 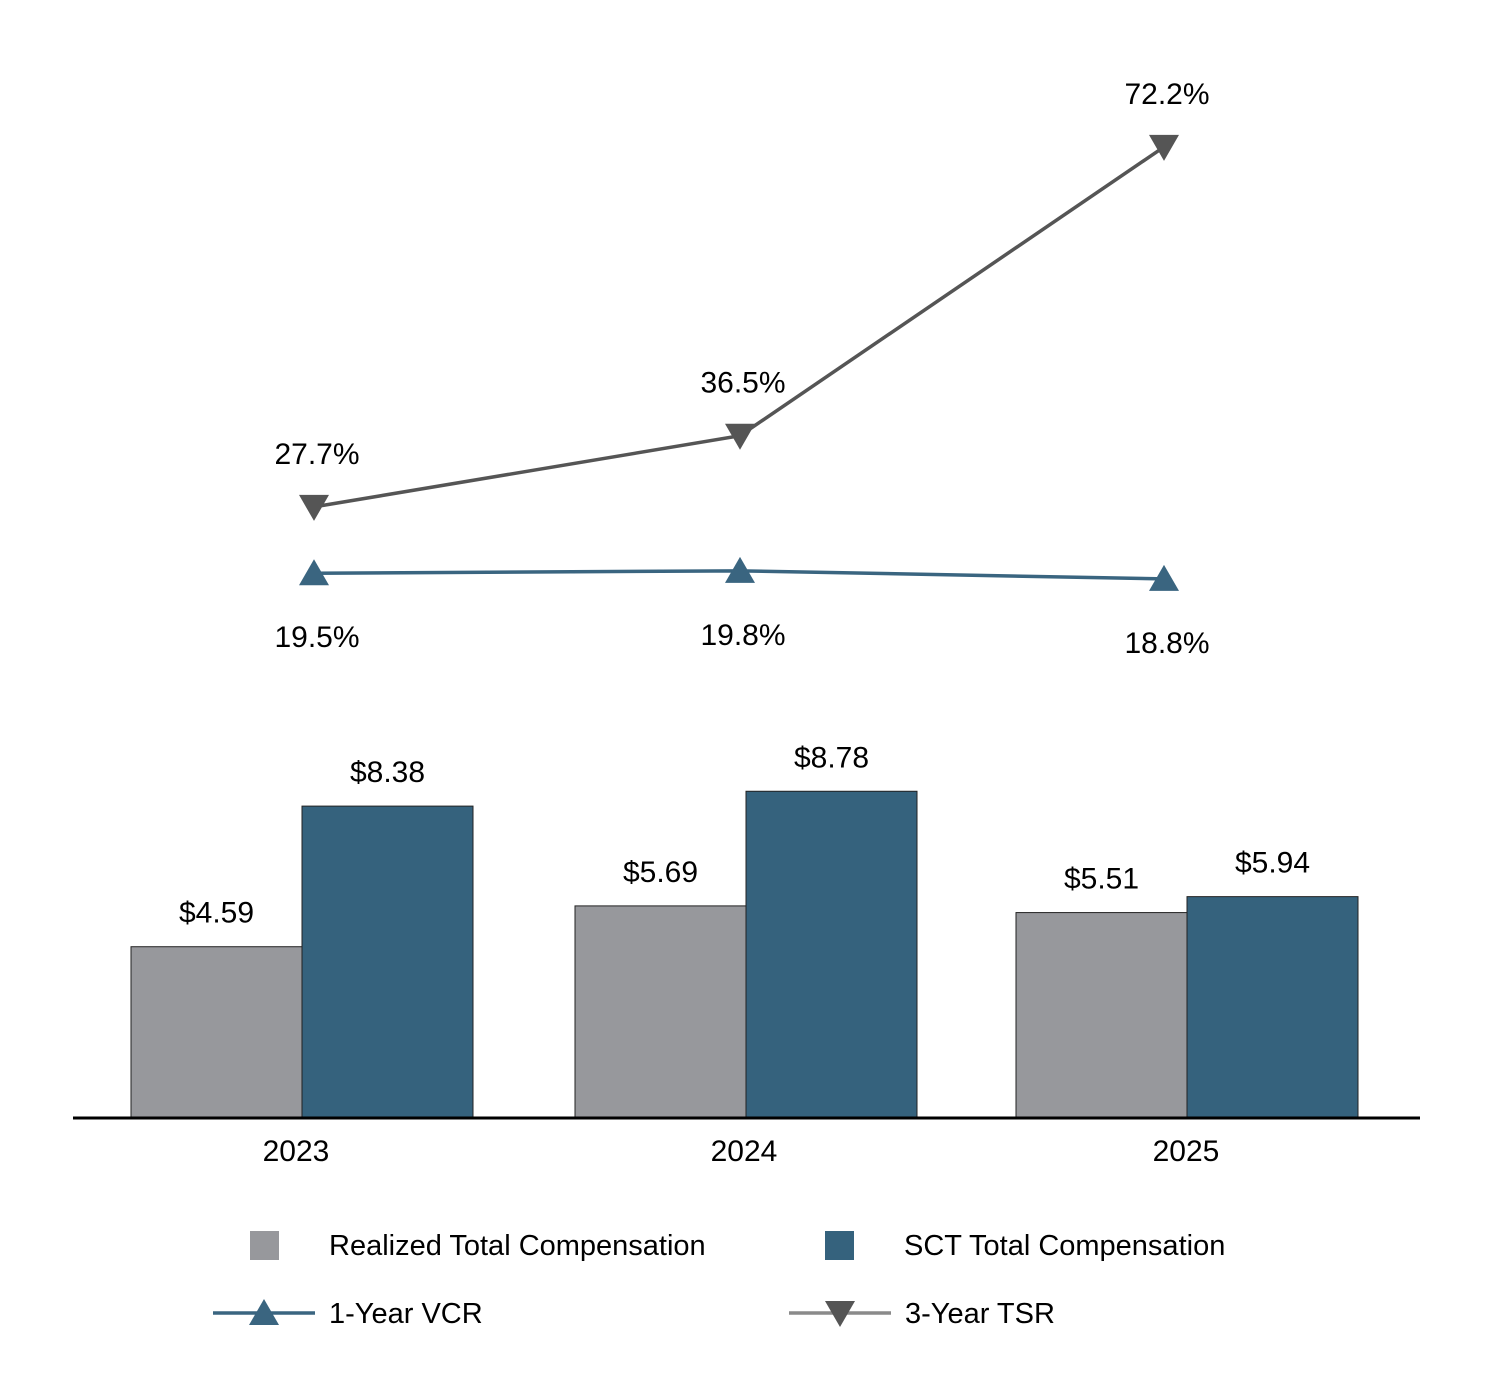 I want to click on vcr-marker-2023, so click(x=314, y=572).